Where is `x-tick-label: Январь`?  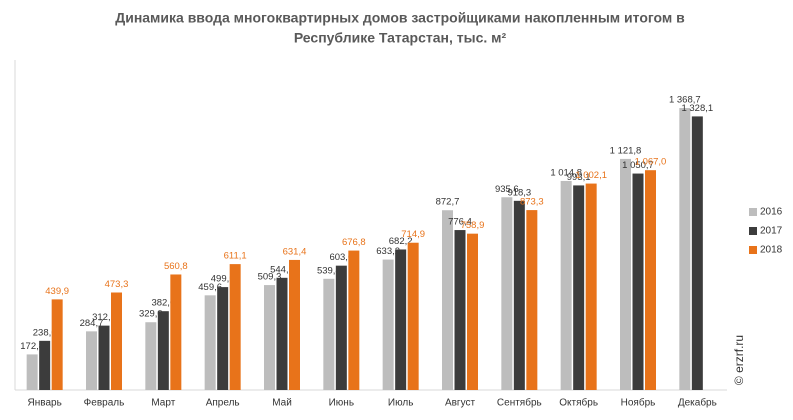
x-tick-label: Январь is located at coordinates (45, 403).